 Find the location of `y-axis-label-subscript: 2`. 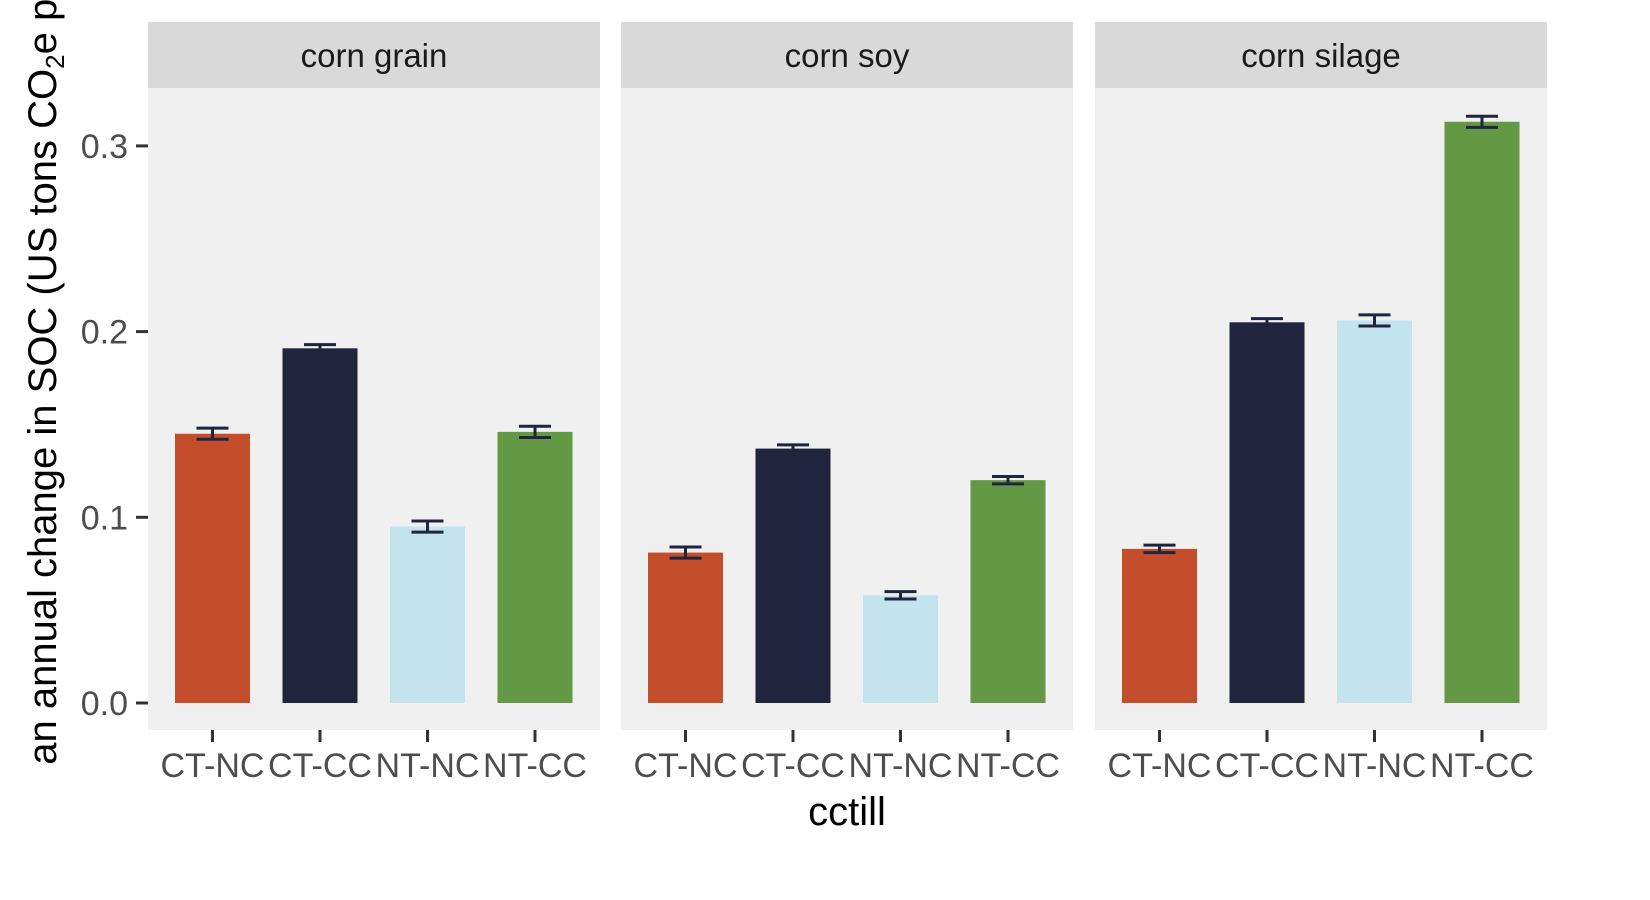

y-axis-label-subscript: 2 is located at coordinates (55, 61).